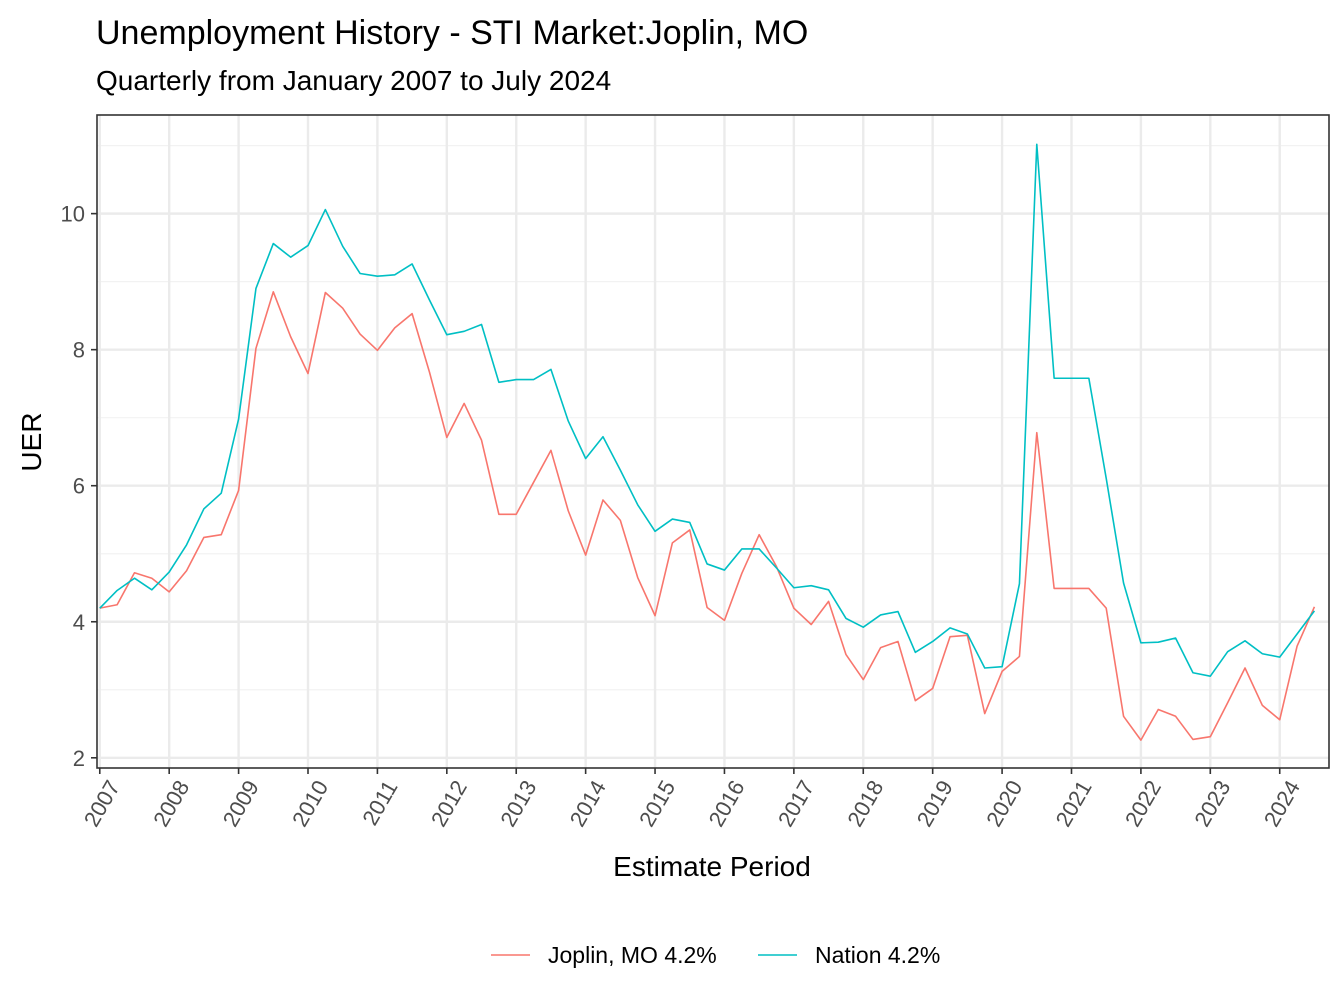 This screenshot has width=1344, height=1008. I want to click on y-tick-label: 8, so click(79, 350).